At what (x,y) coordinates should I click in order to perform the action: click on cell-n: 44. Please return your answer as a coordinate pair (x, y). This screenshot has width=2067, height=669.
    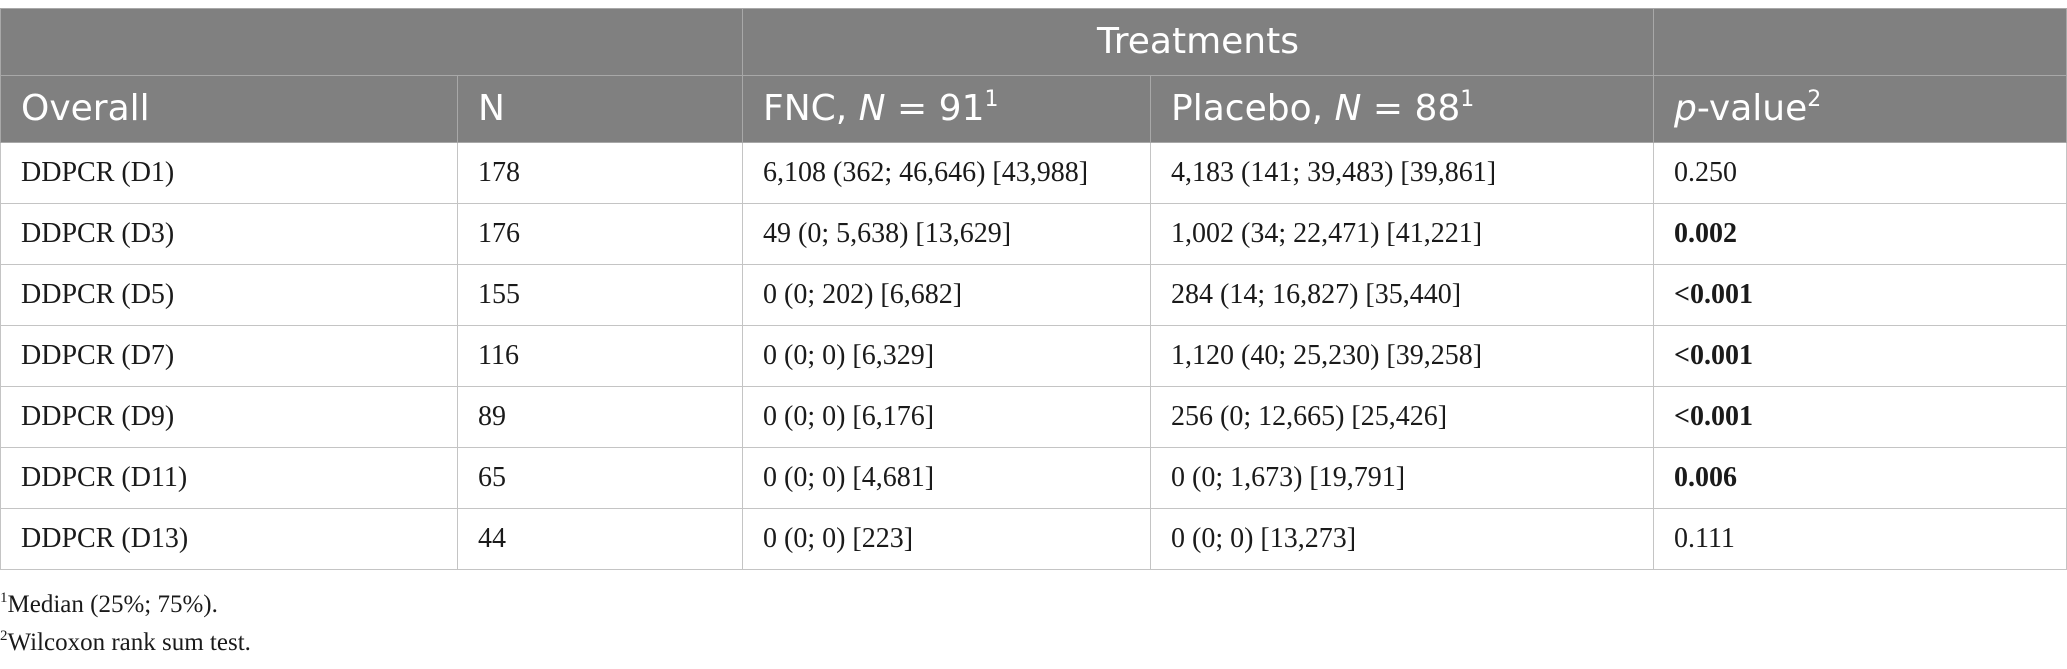
    Looking at the image, I should click on (600, 539).